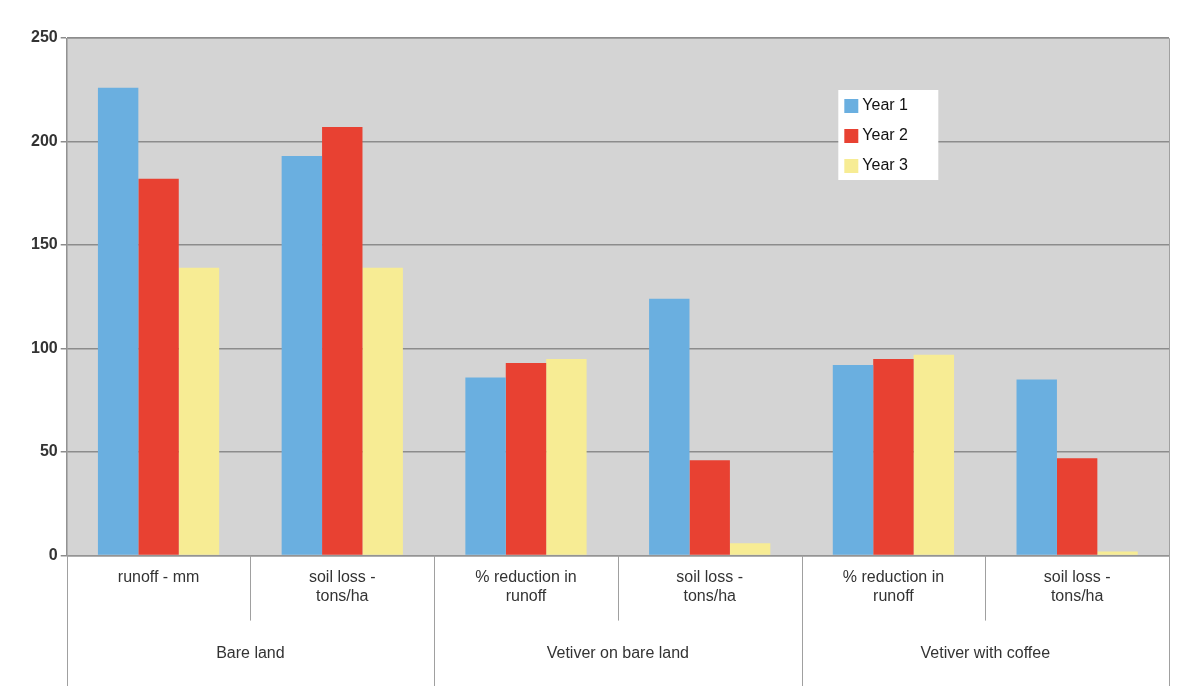  What do you see at coordinates (44, 244) in the screenshot?
I see `y-tick-label: 150` at bounding box center [44, 244].